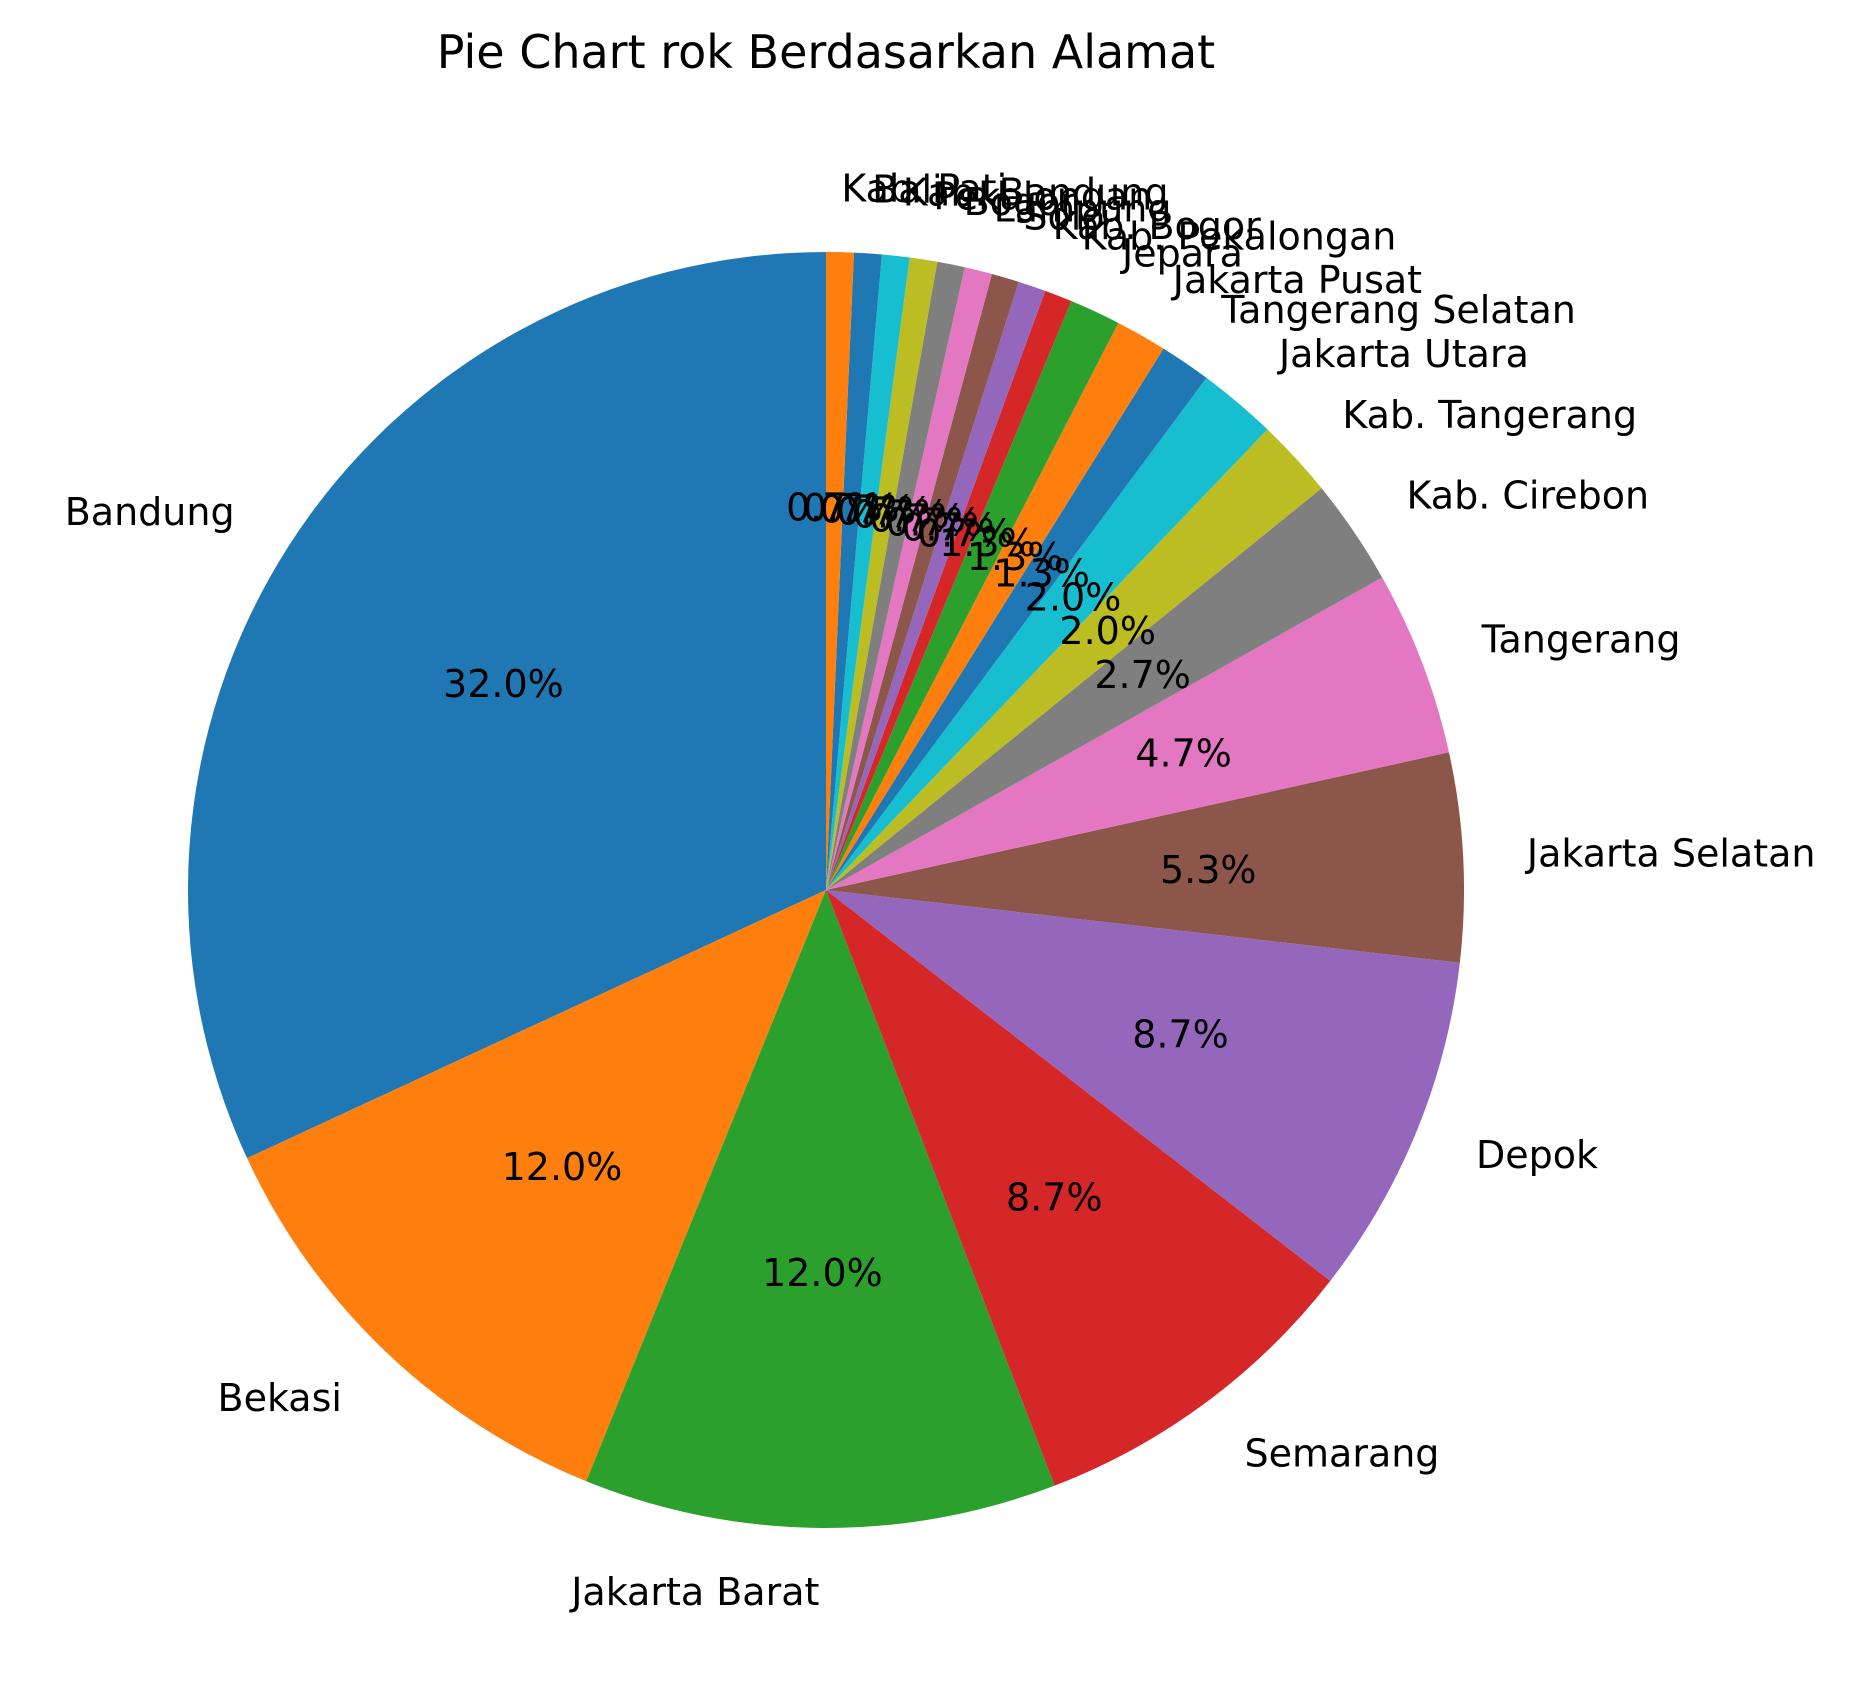 Image resolution: width=1865 pixels, height=1708 pixels. I want to click on pct-label-kab-pati: 0.7%, so click(834, 507).